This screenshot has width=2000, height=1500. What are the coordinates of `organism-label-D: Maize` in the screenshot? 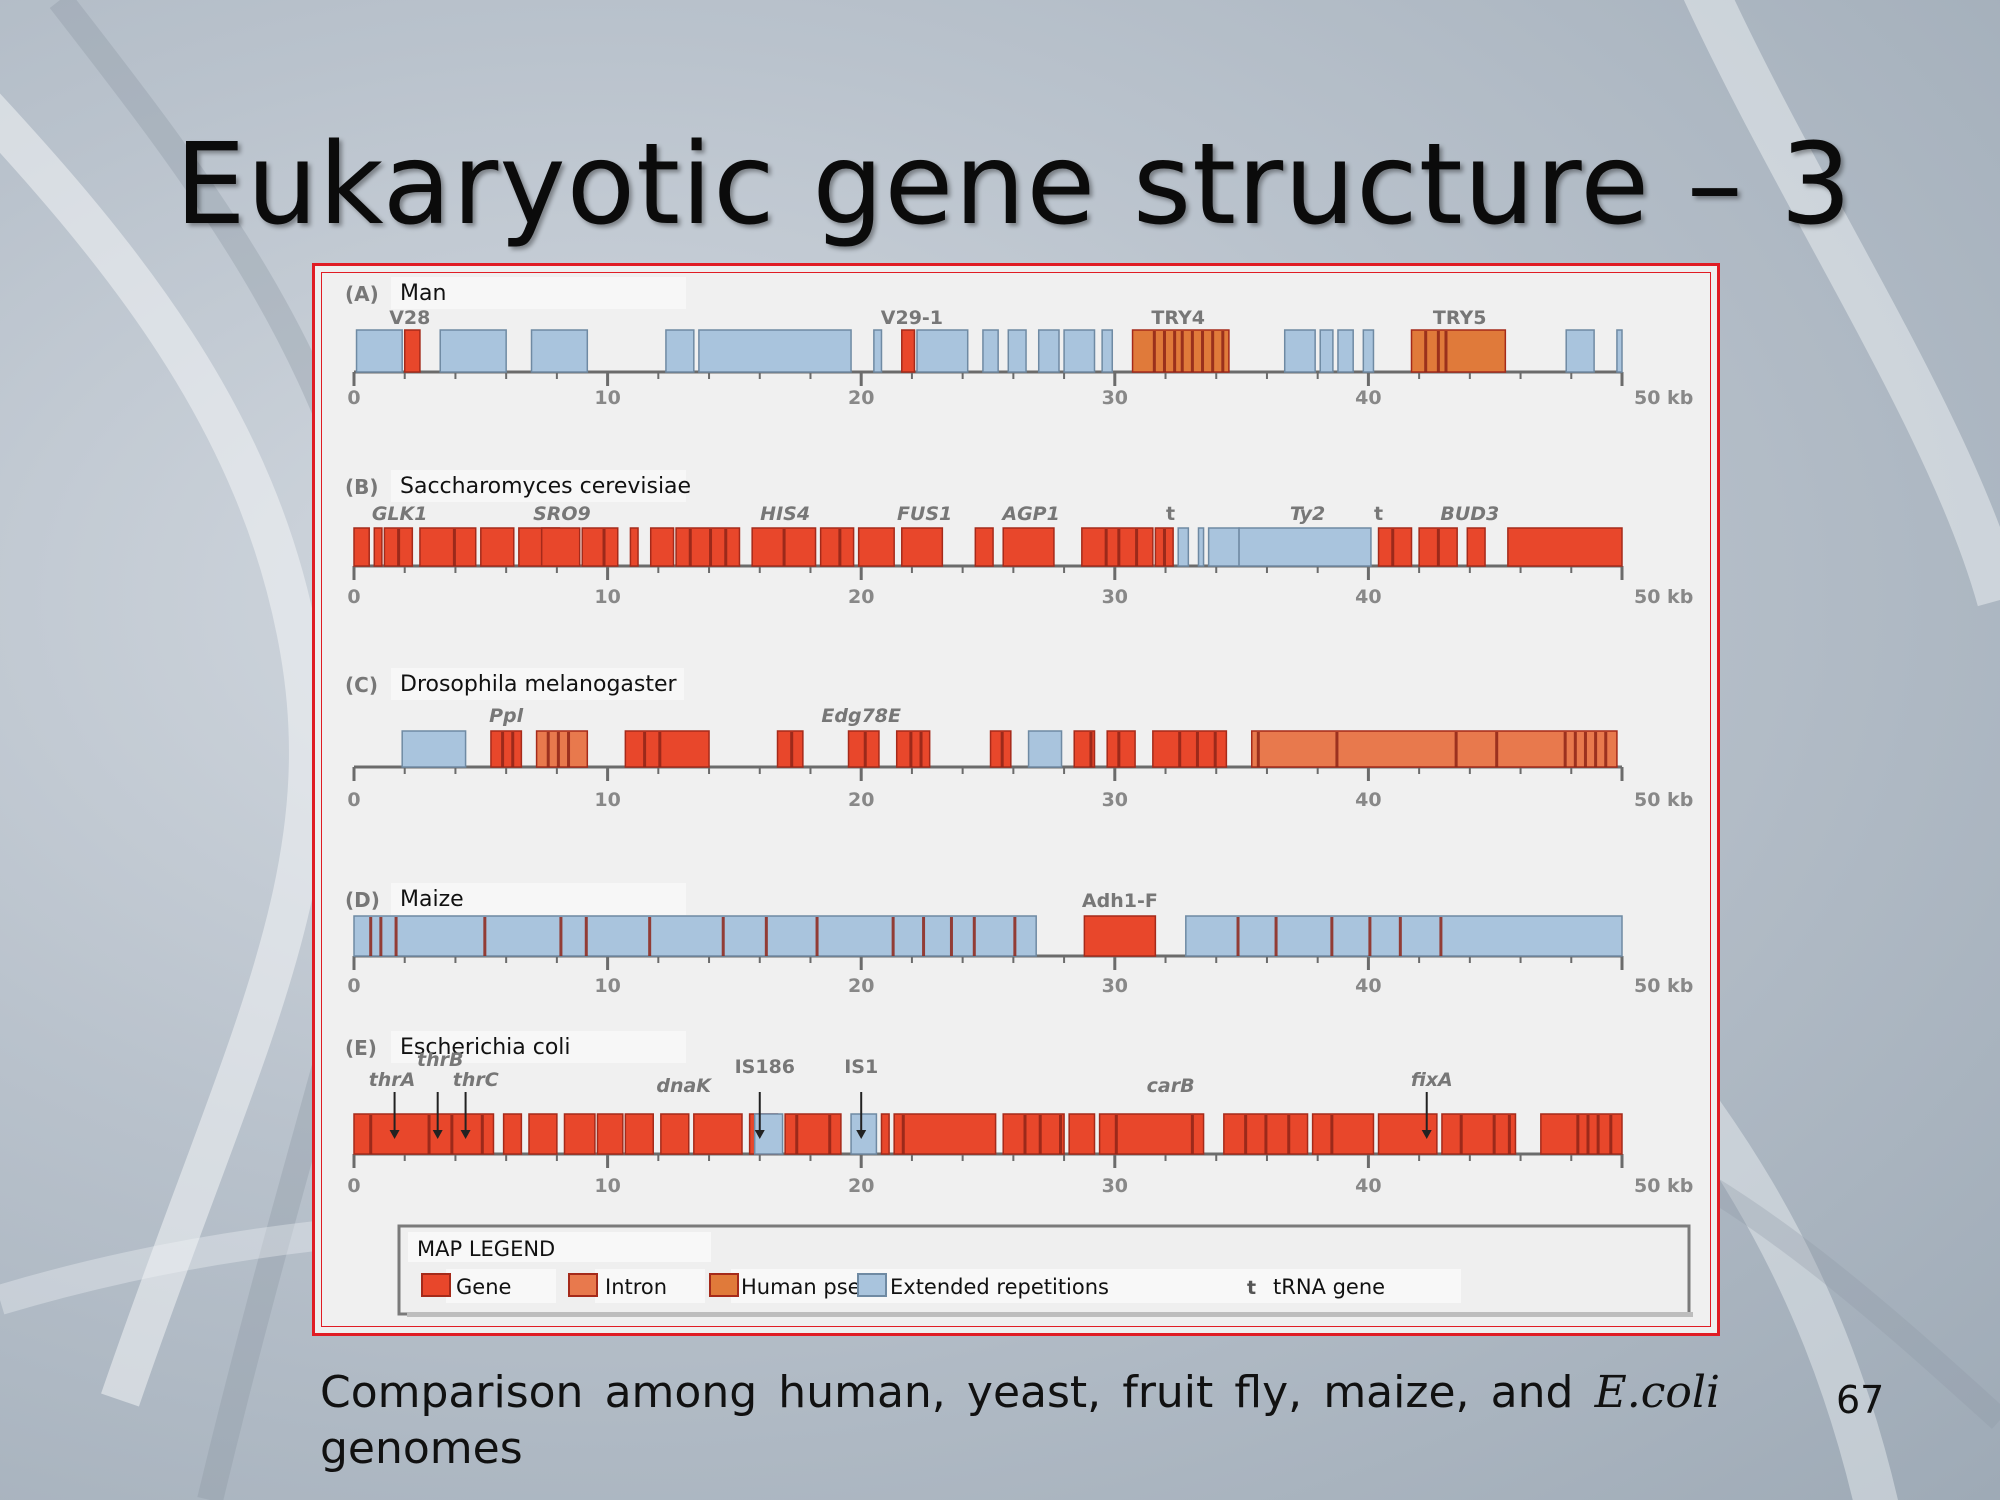 It's located at (432, 899).